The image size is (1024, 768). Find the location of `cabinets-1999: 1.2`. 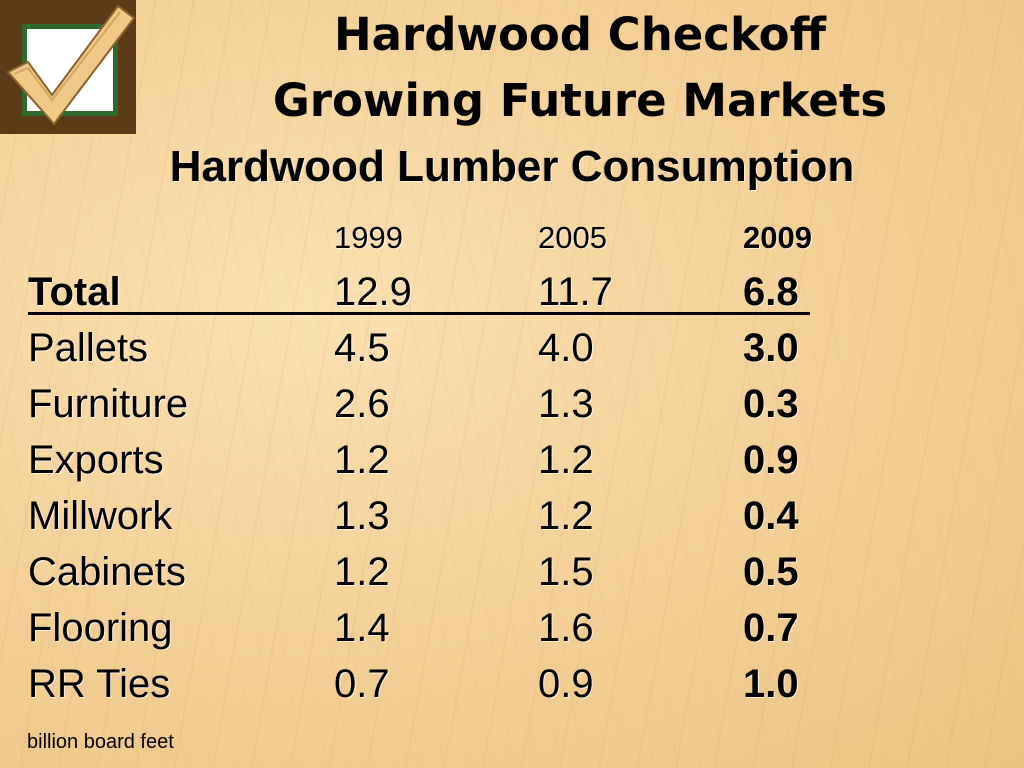

cabinets-1999: 1.2 is located at coordinates (362, 572).